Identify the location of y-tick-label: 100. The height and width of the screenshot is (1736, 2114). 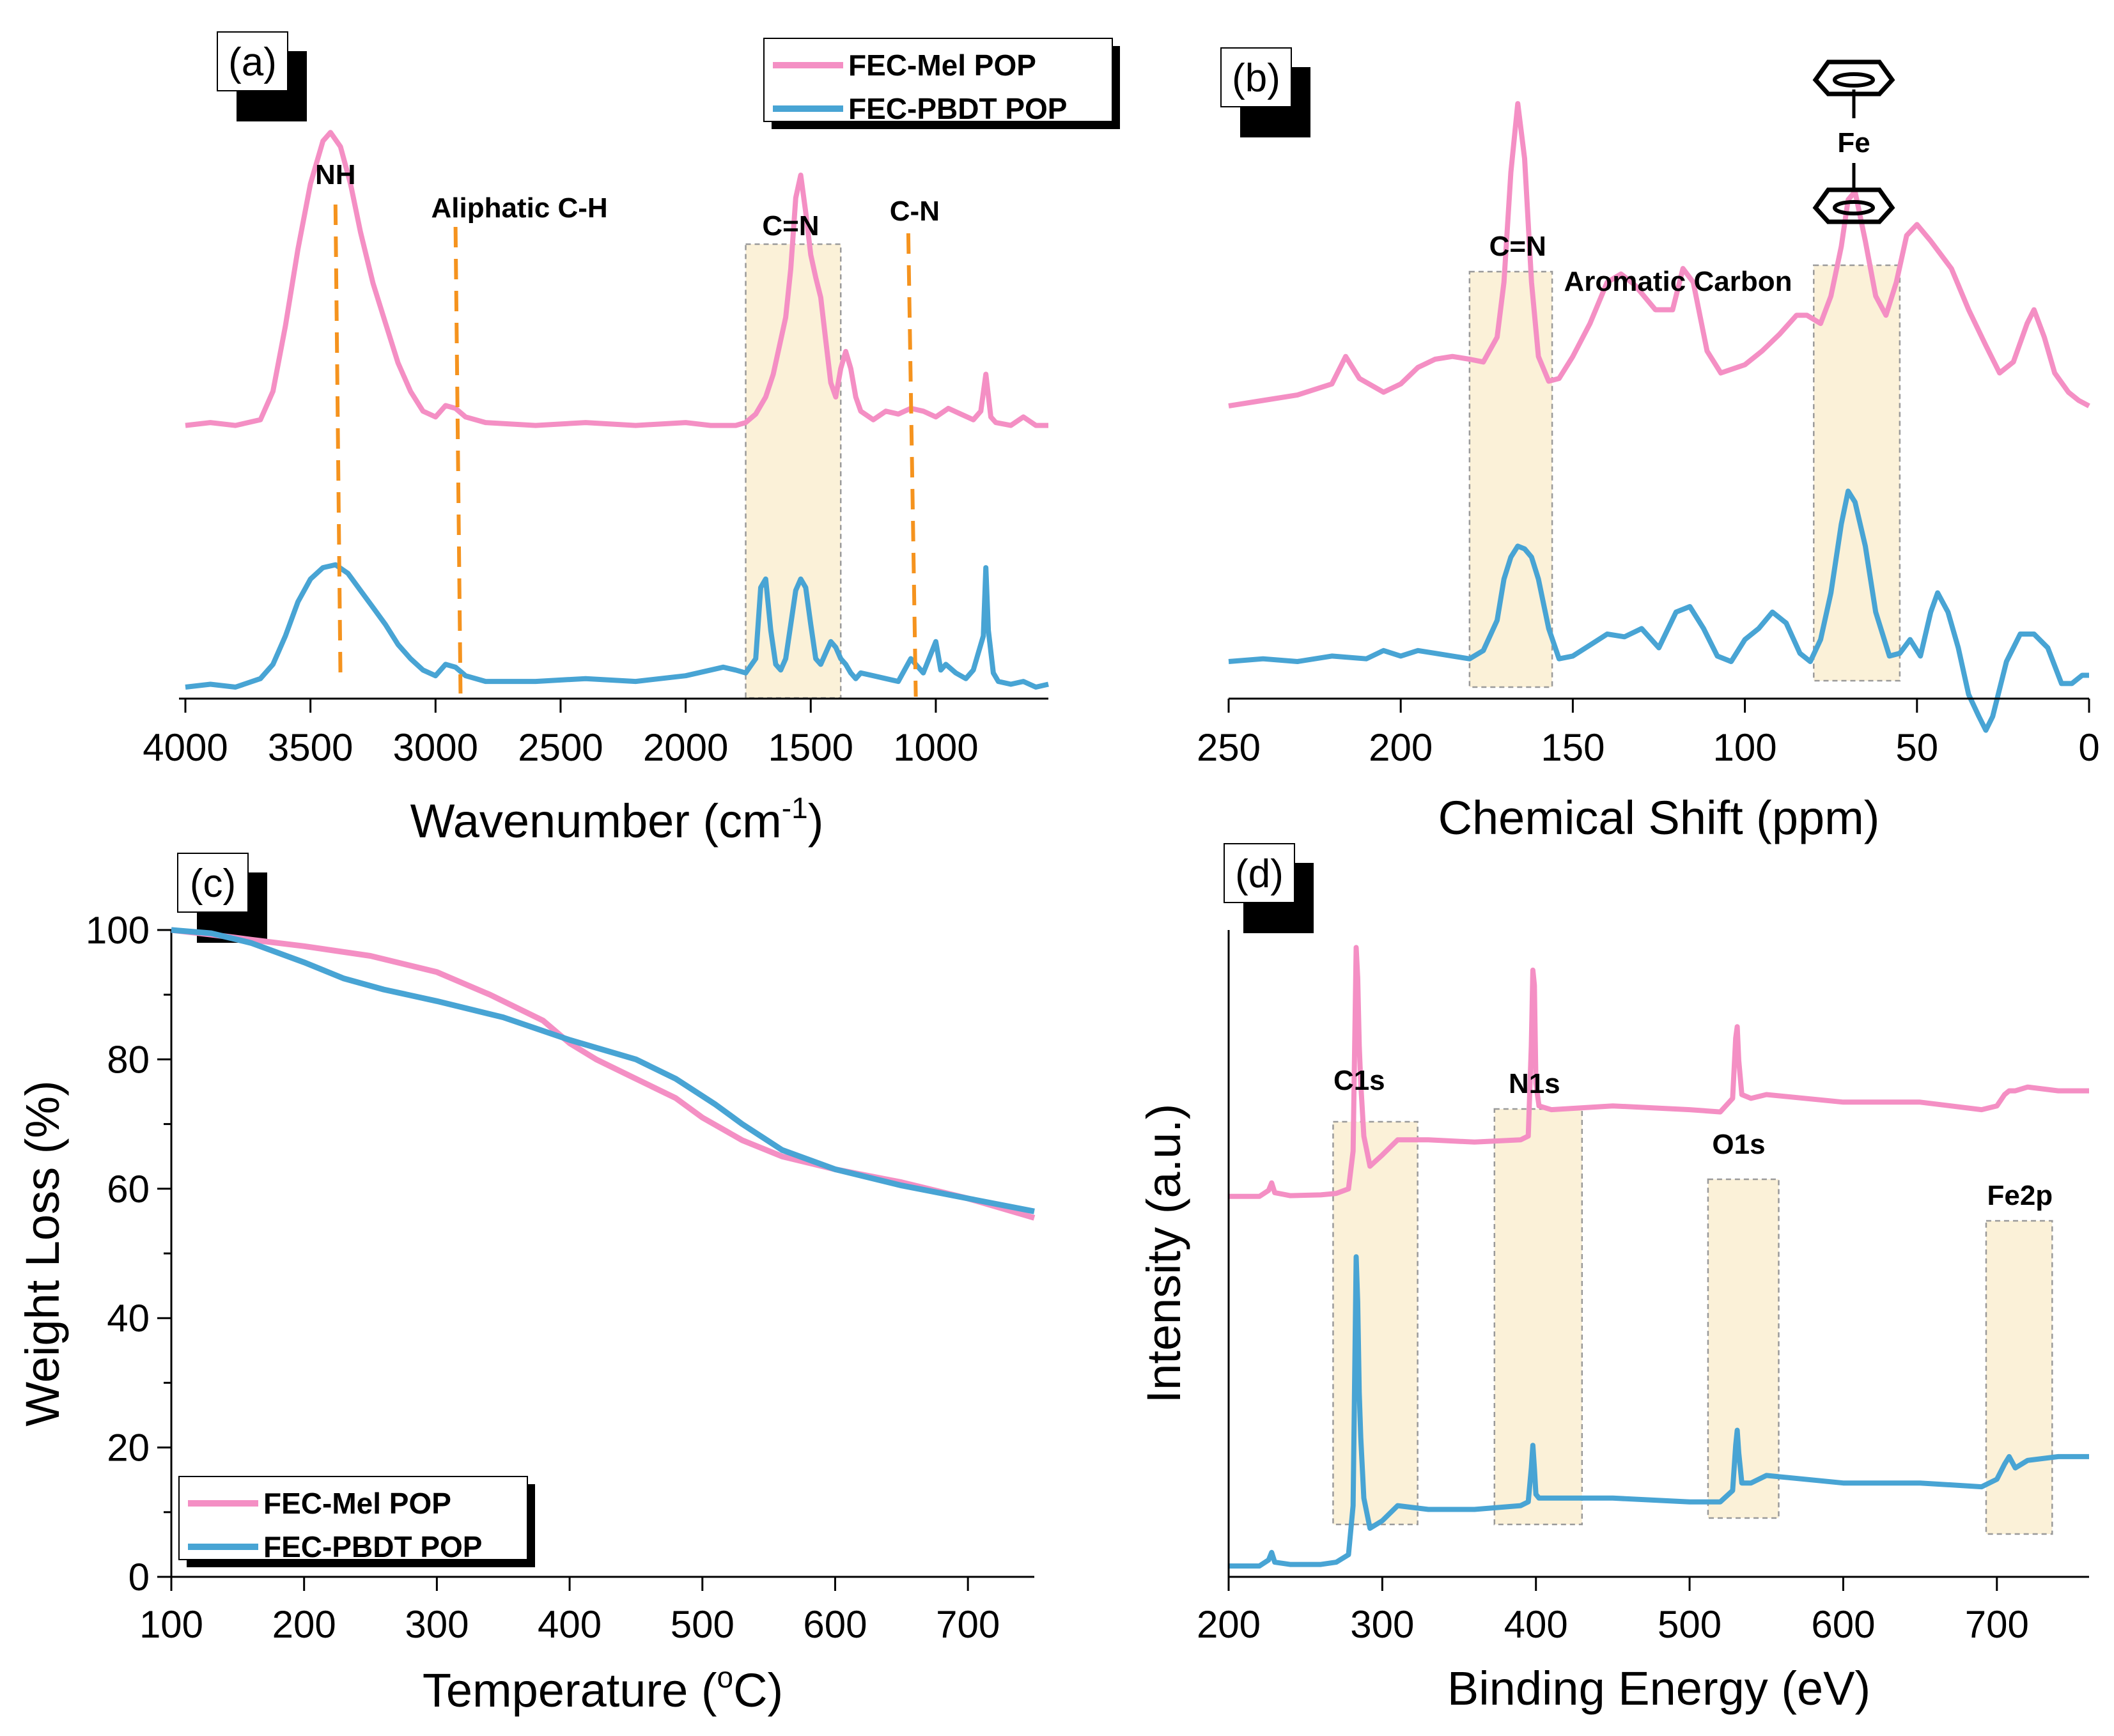
(118, 930).